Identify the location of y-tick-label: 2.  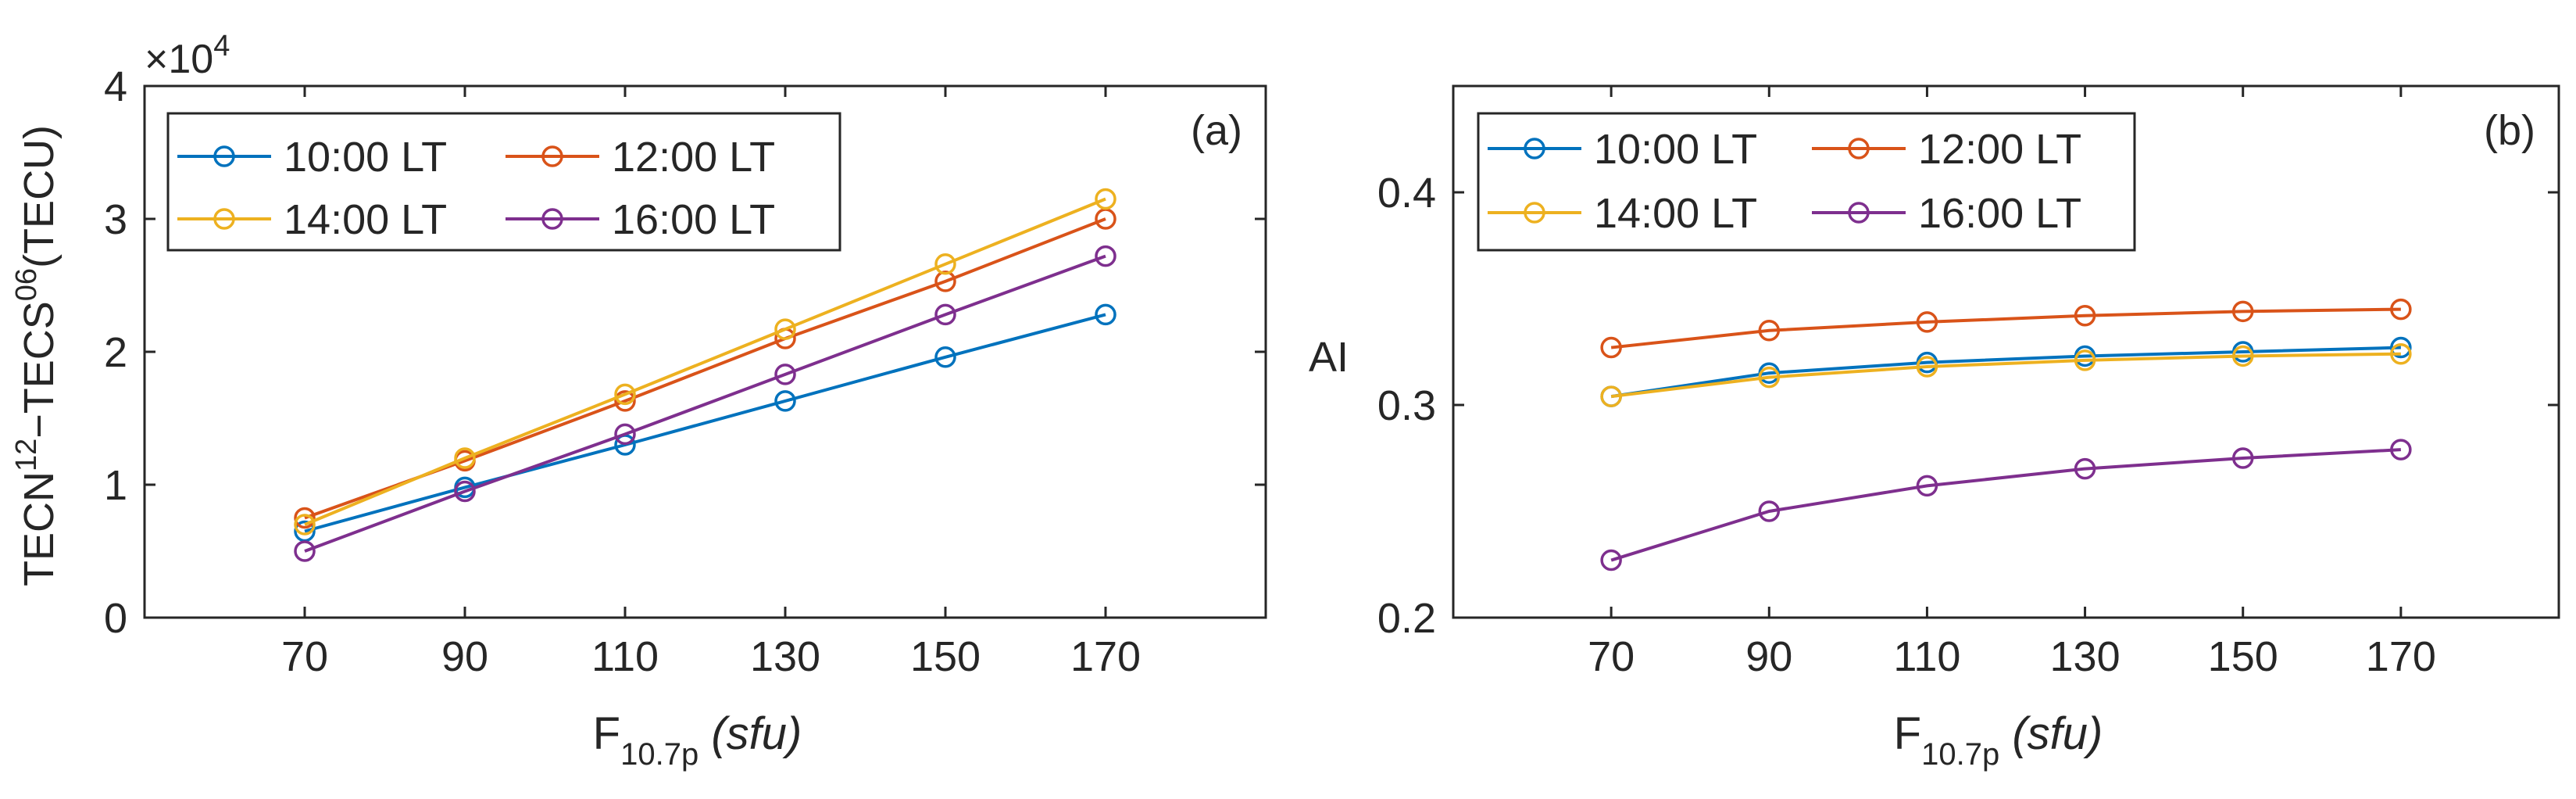
(116, 352).